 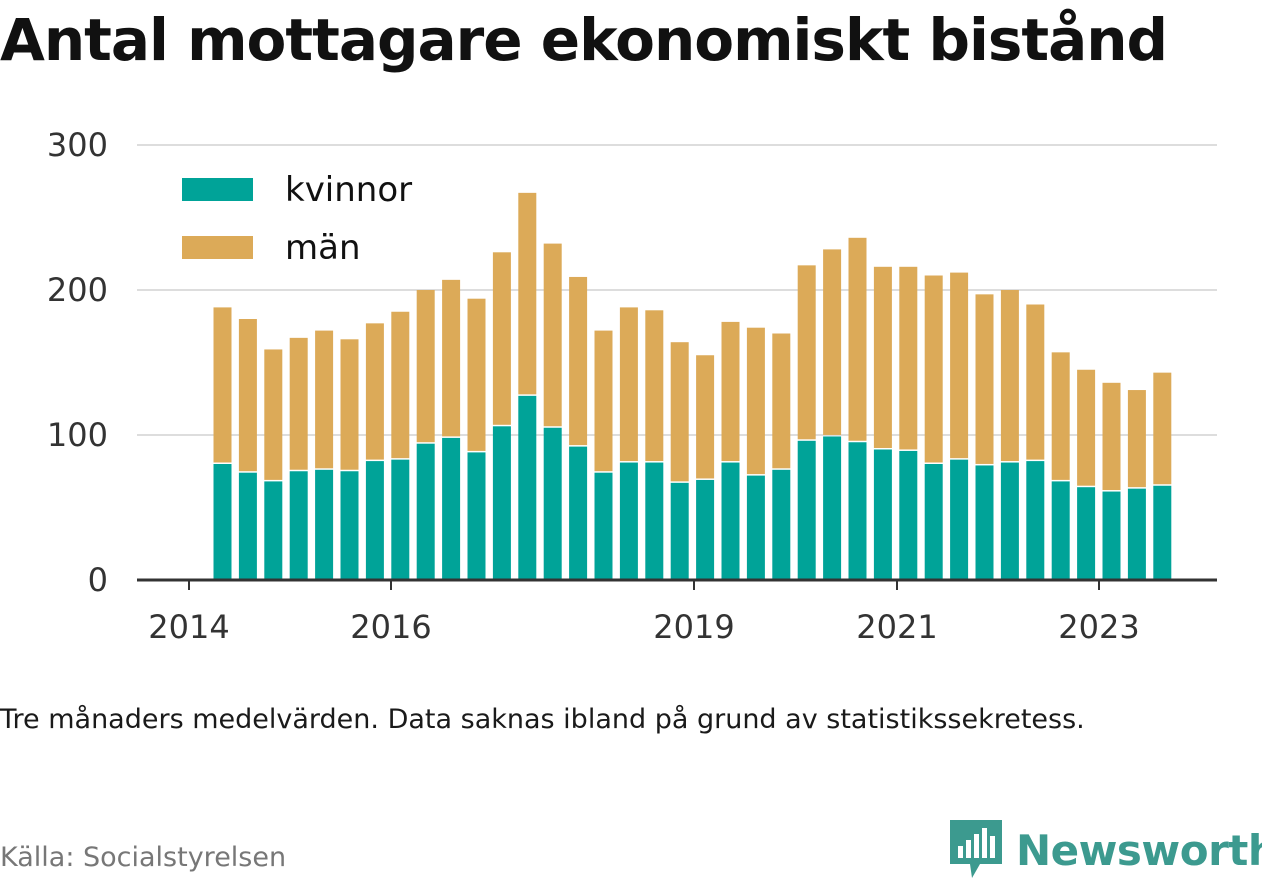 What do you see at coordinates (323, 248) in the screenshot?
I see `legend-label: män` at bounding box center [323, 248].